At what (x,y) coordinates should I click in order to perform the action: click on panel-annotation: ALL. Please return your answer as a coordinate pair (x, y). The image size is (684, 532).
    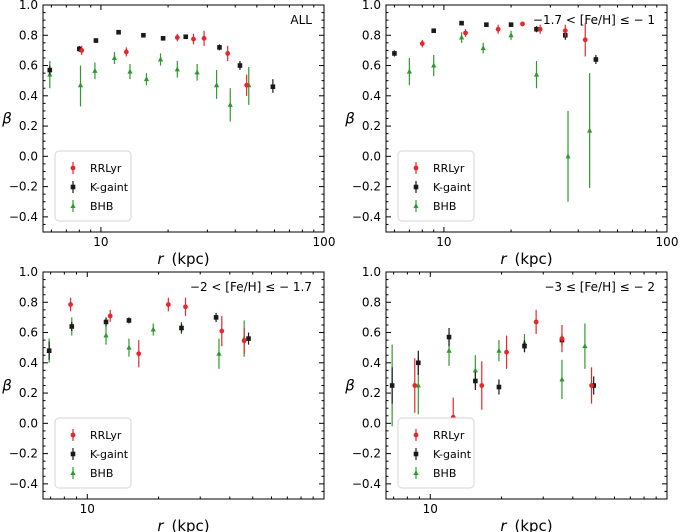
    Looking at the image, I should click on (301, 20).